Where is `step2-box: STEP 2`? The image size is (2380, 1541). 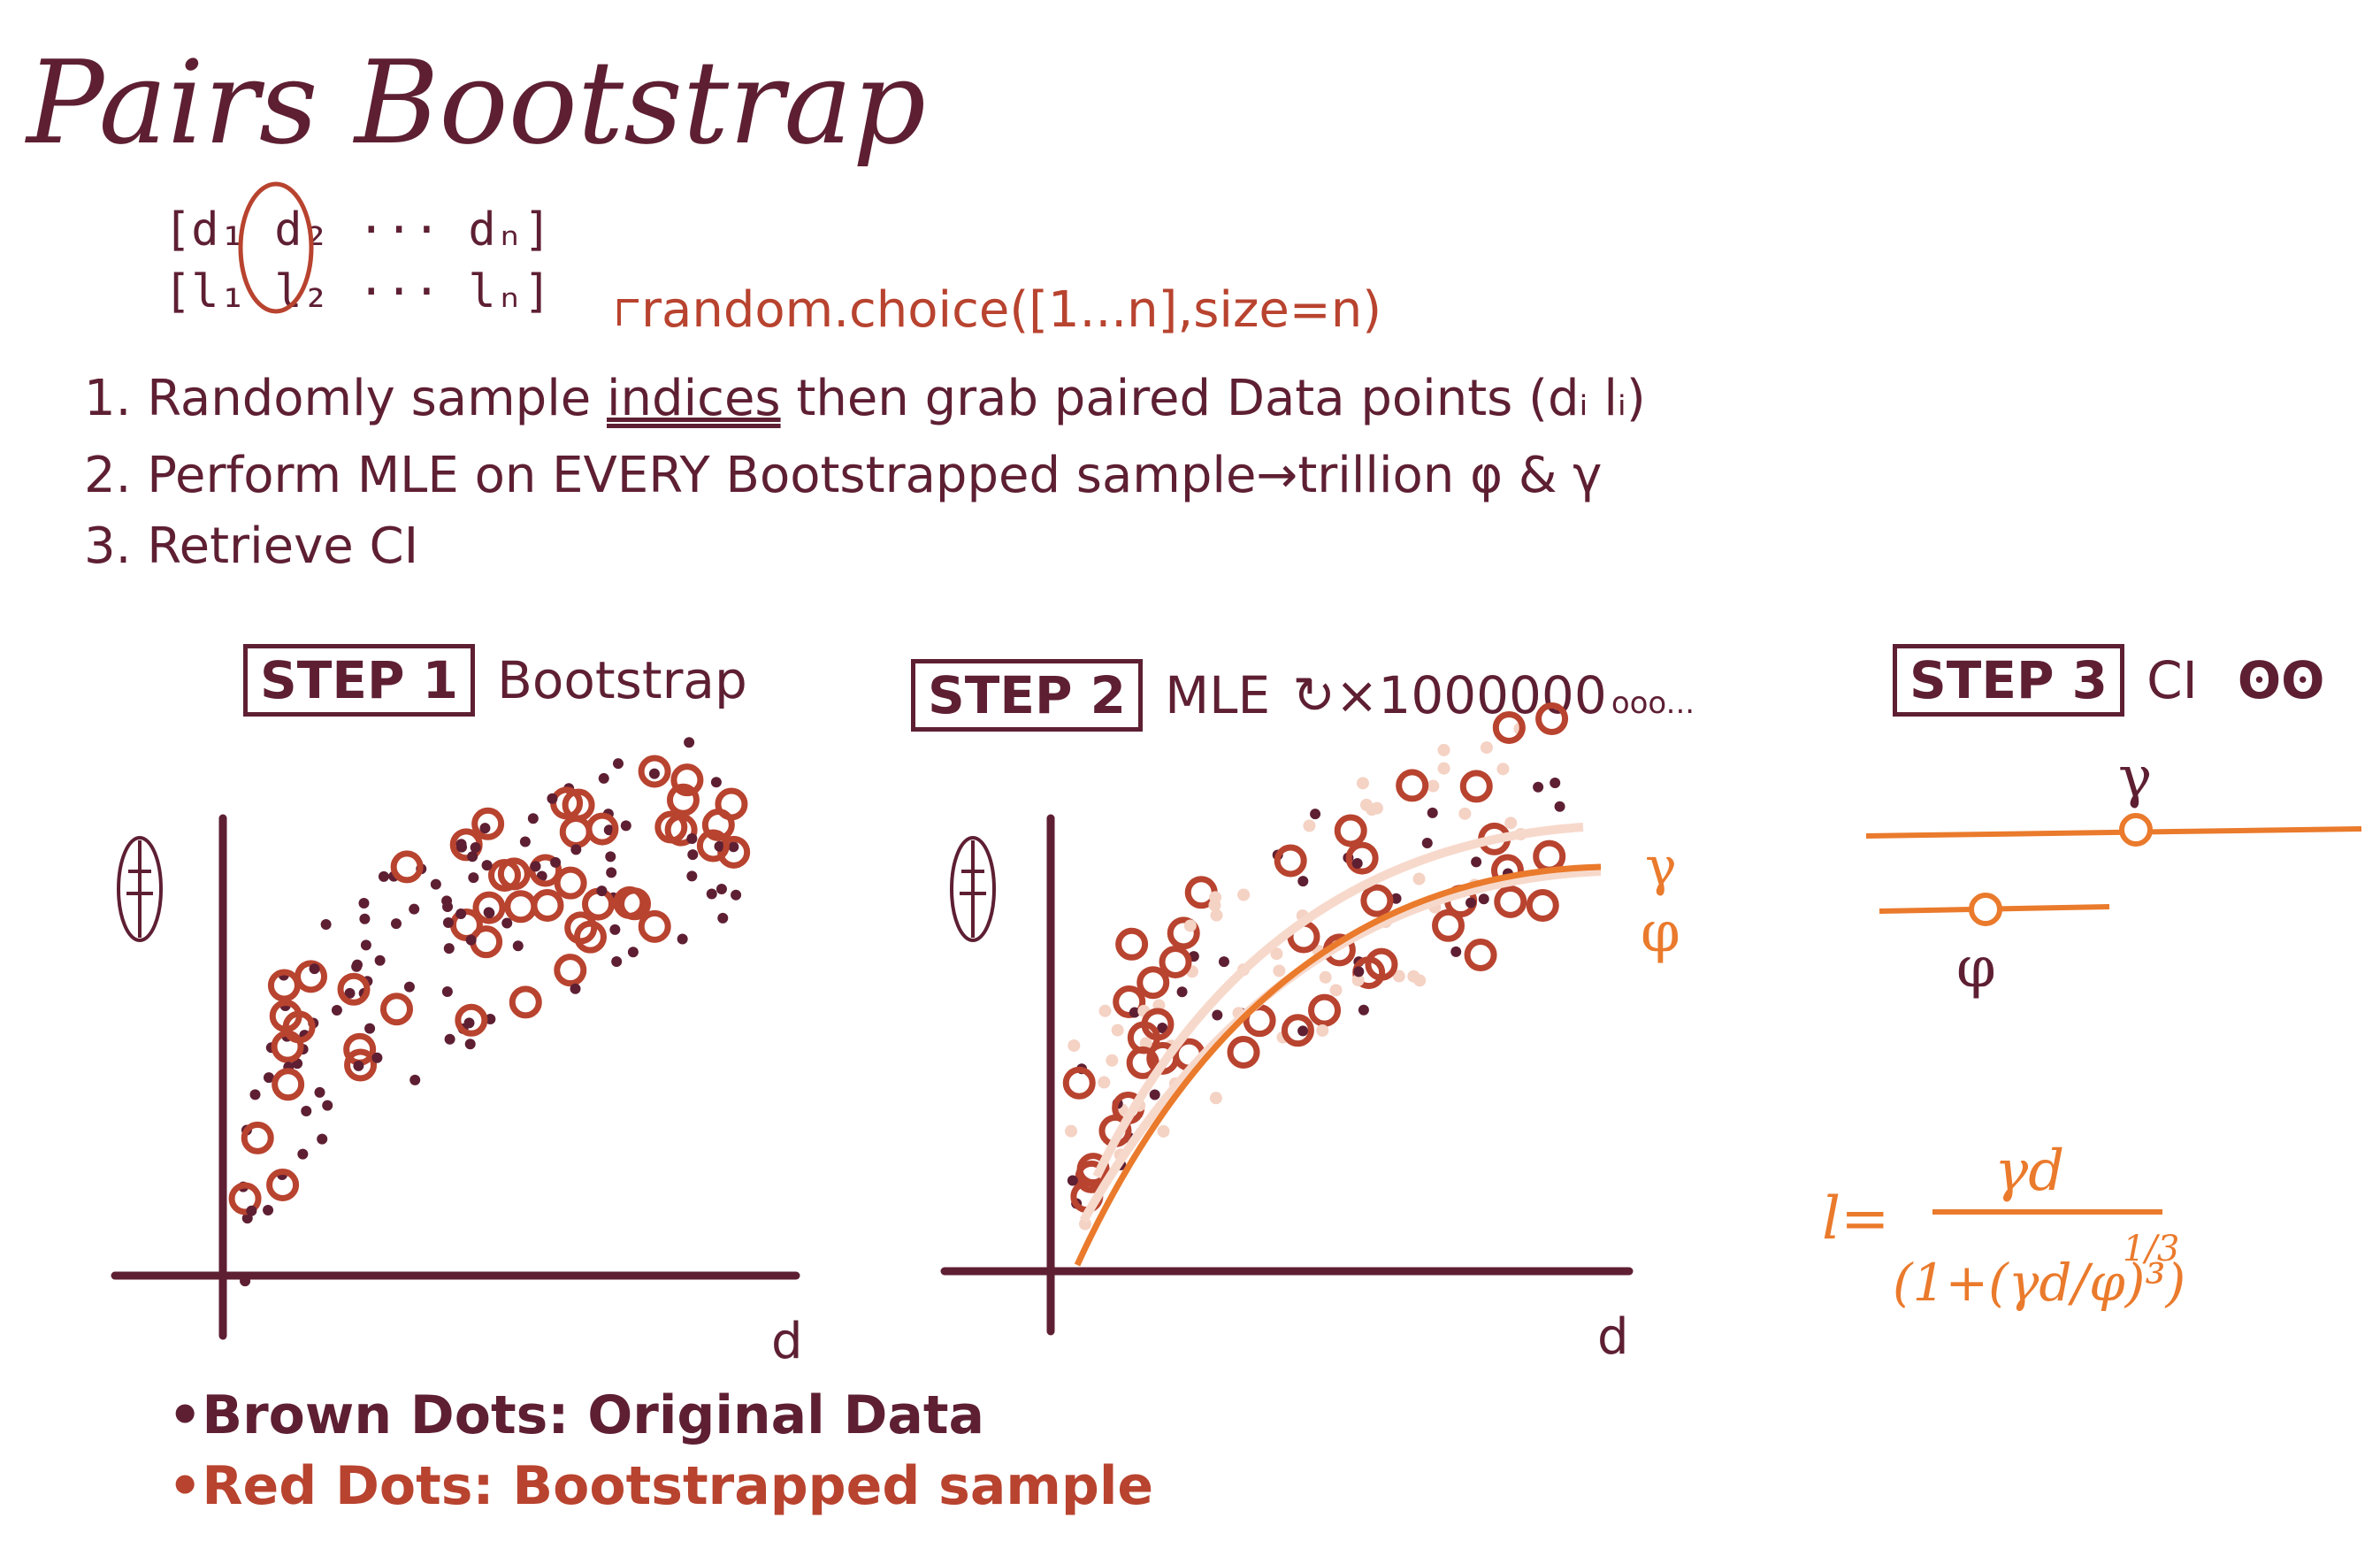
step2-box: STEP 2 is located at coordinates (1027, 695).